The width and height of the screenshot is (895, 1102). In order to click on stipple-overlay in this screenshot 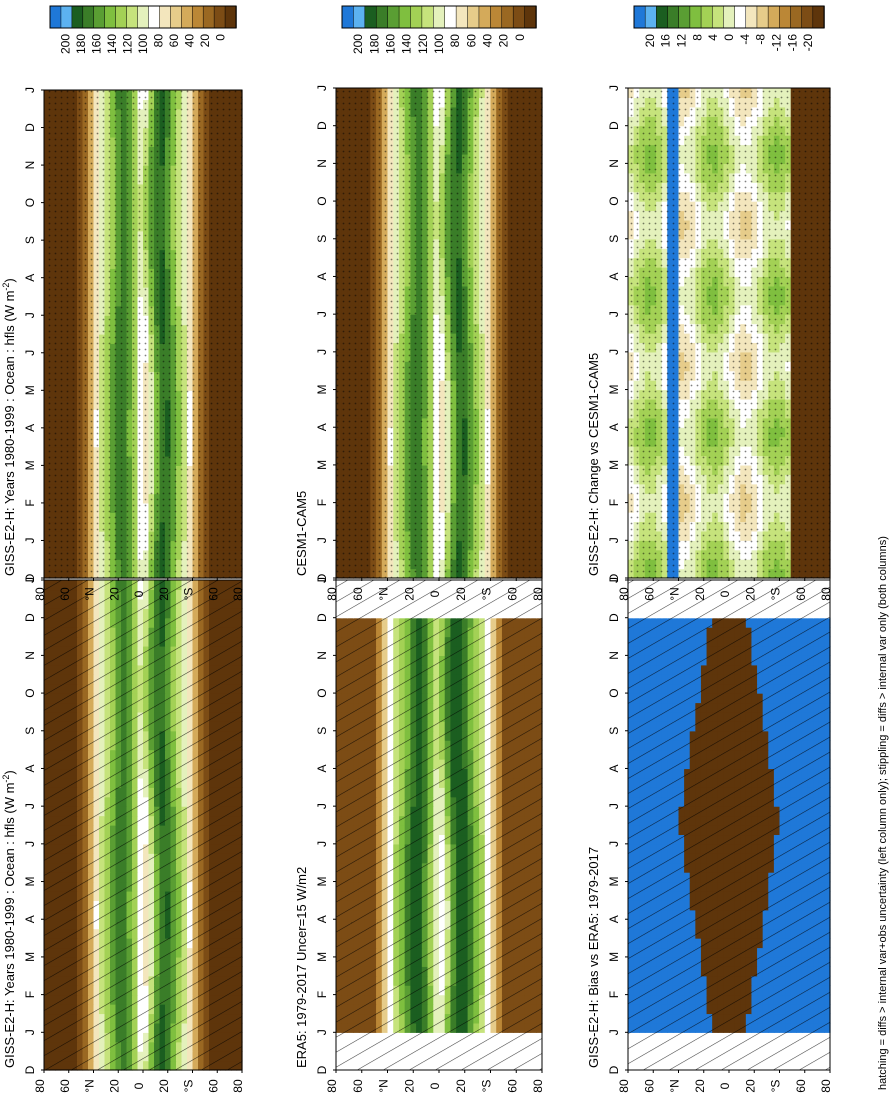, I will do `click(143, 334)`.